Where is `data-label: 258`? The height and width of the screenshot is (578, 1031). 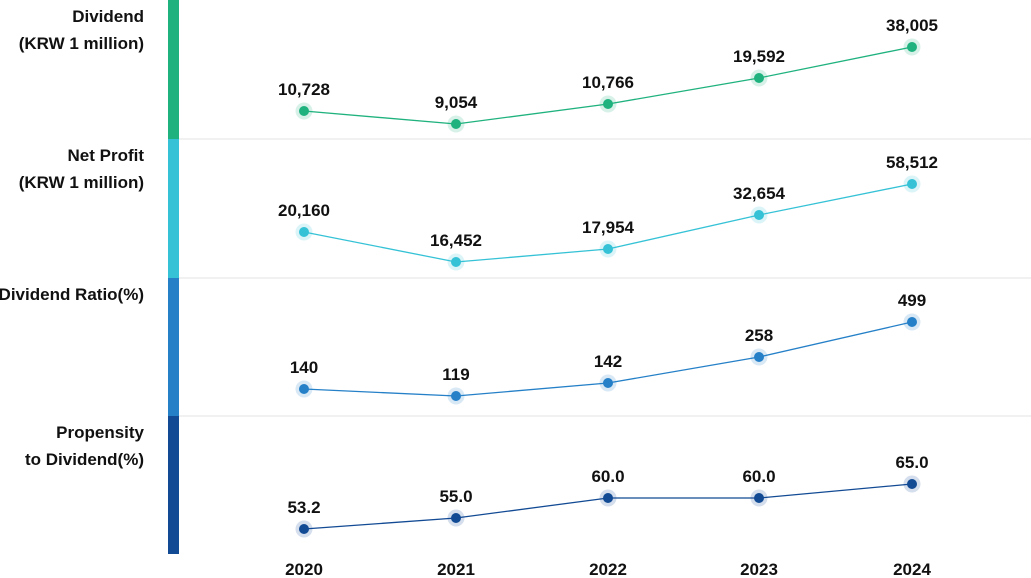
data-label: 258 is located at coordinates (759, 335).